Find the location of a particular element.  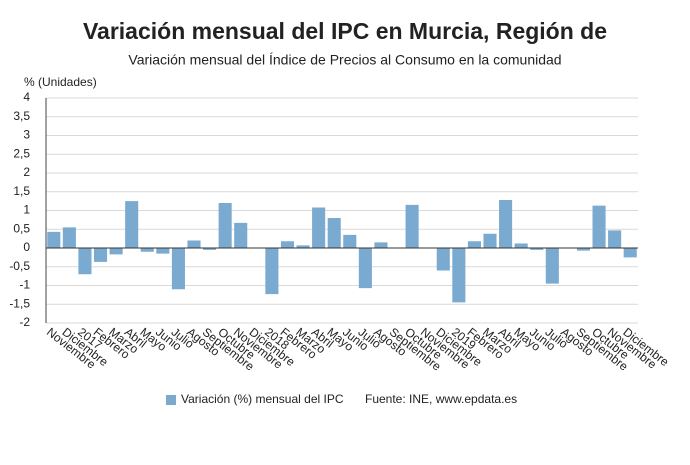

y-tick-label: -1 is located at coordinates (24, 285).